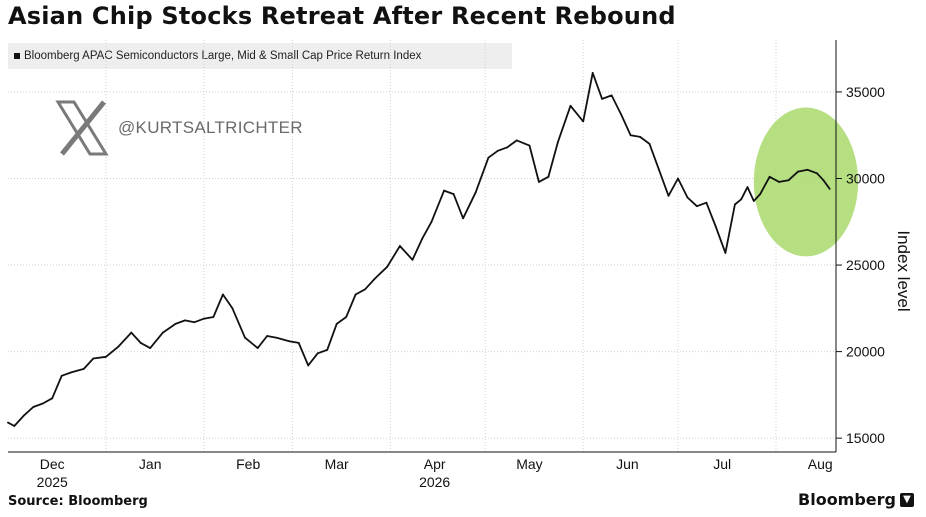 The width and height of the screenshot is (926, 517). I want to click on x-tick-label: Mar, so click(337, 464).